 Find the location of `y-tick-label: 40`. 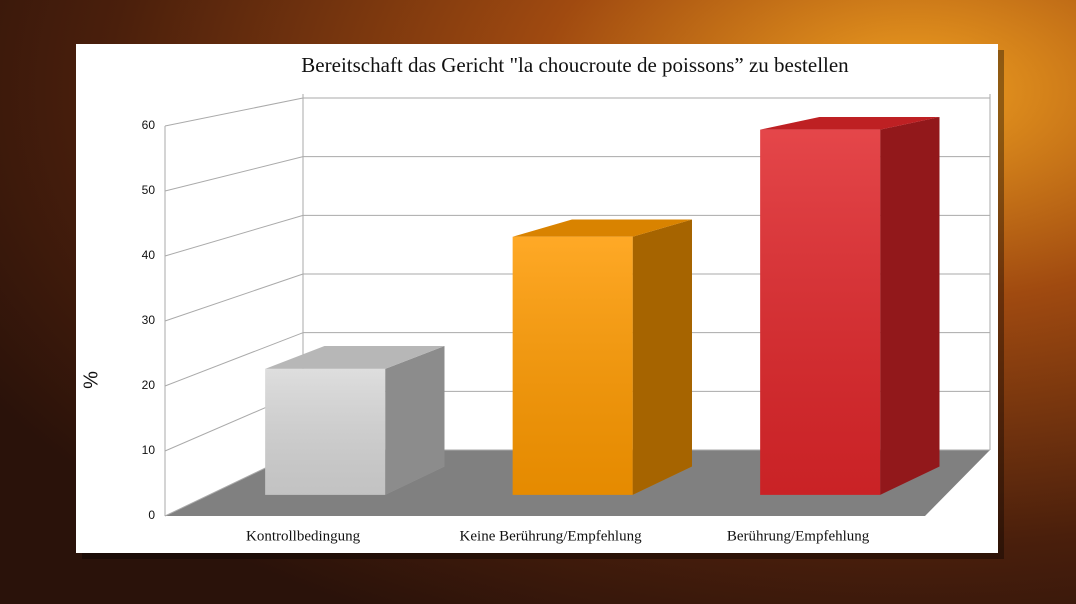

y-tick-label: 40 is located at coordinates (149, 255).